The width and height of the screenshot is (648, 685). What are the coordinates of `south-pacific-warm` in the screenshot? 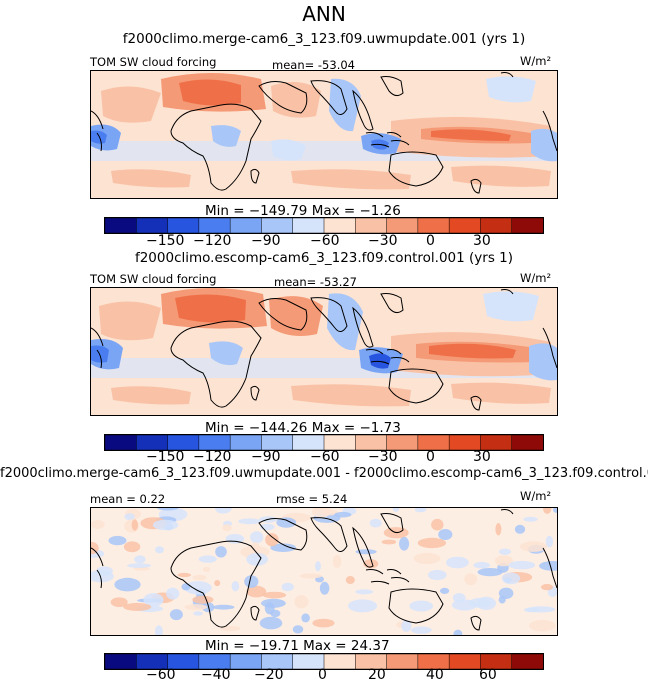 It's located at (501, 393).